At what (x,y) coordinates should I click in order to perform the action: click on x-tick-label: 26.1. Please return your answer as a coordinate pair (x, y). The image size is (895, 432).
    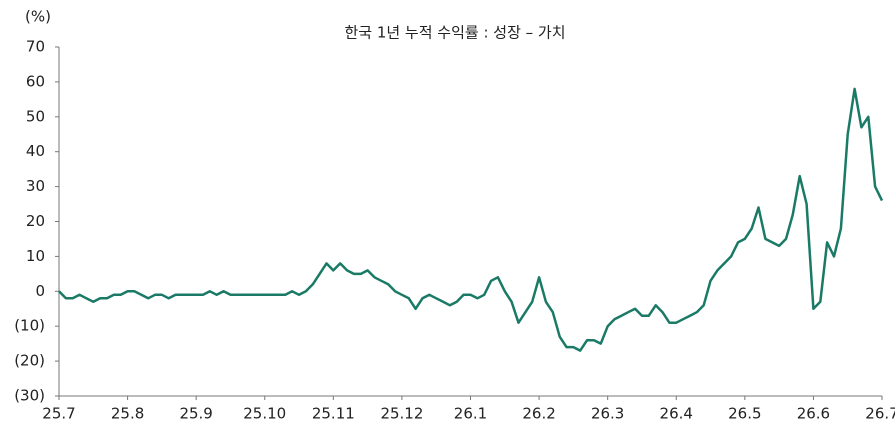
    Looking at the image, I should click on (470, 414).